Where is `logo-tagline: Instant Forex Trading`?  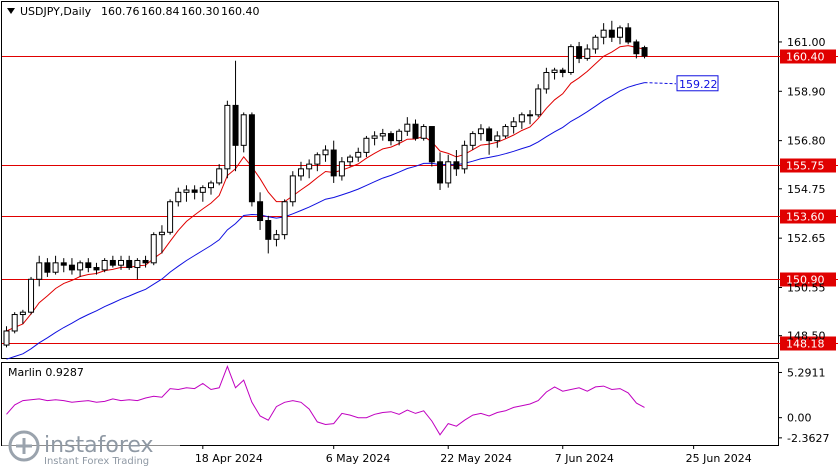
logo-tagline: Instant Forex Trading is located at coordinates (96, 461).